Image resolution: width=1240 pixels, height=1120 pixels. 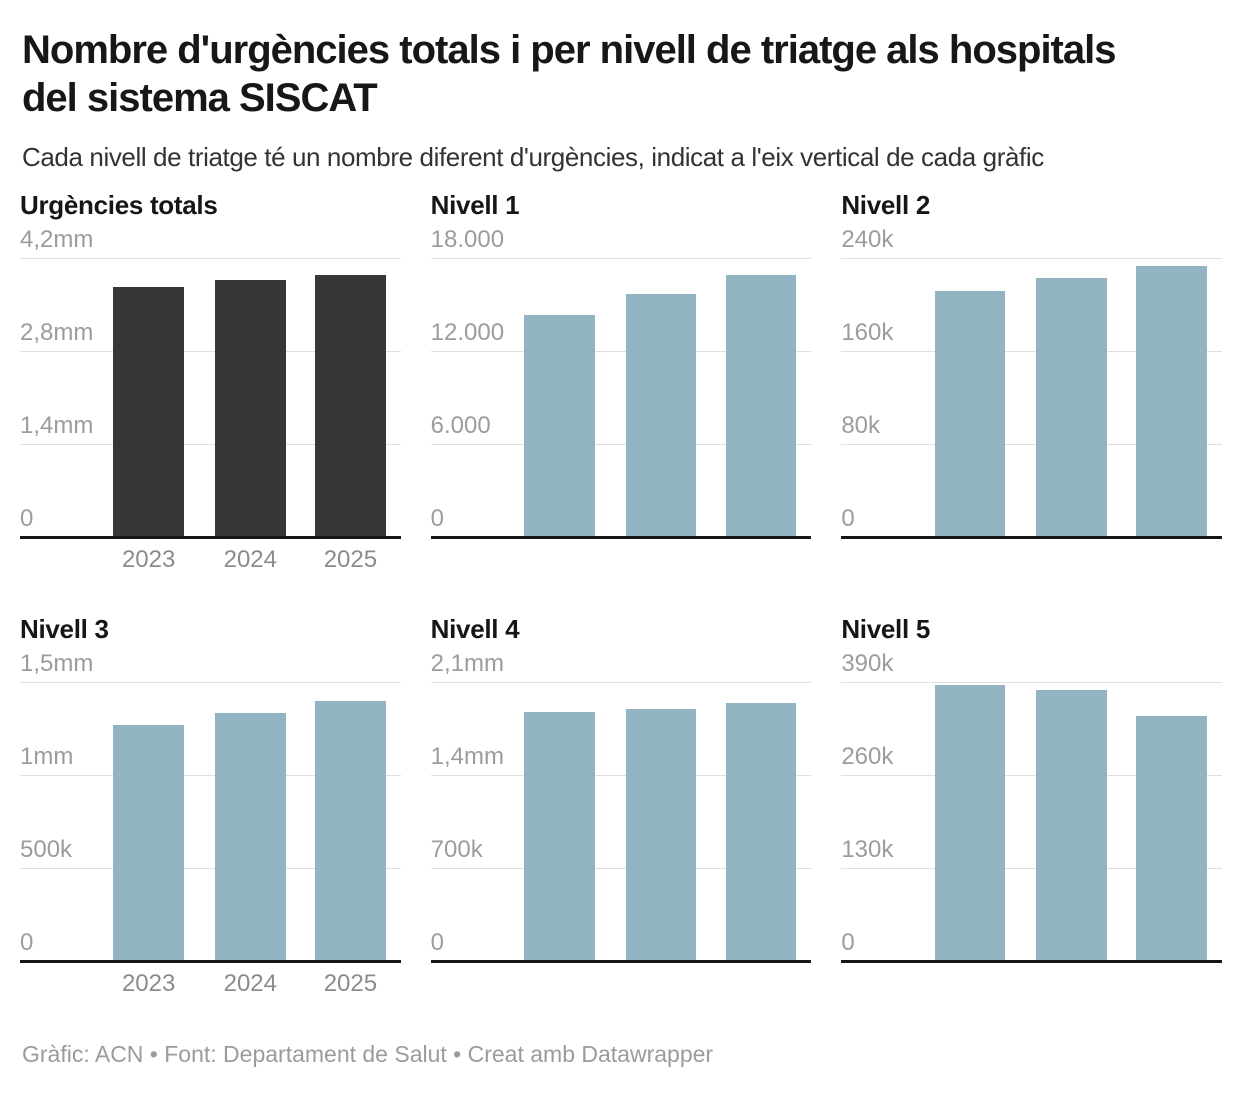 I want to click on y-tick-label: 12.000, so click(x=467, y=333).